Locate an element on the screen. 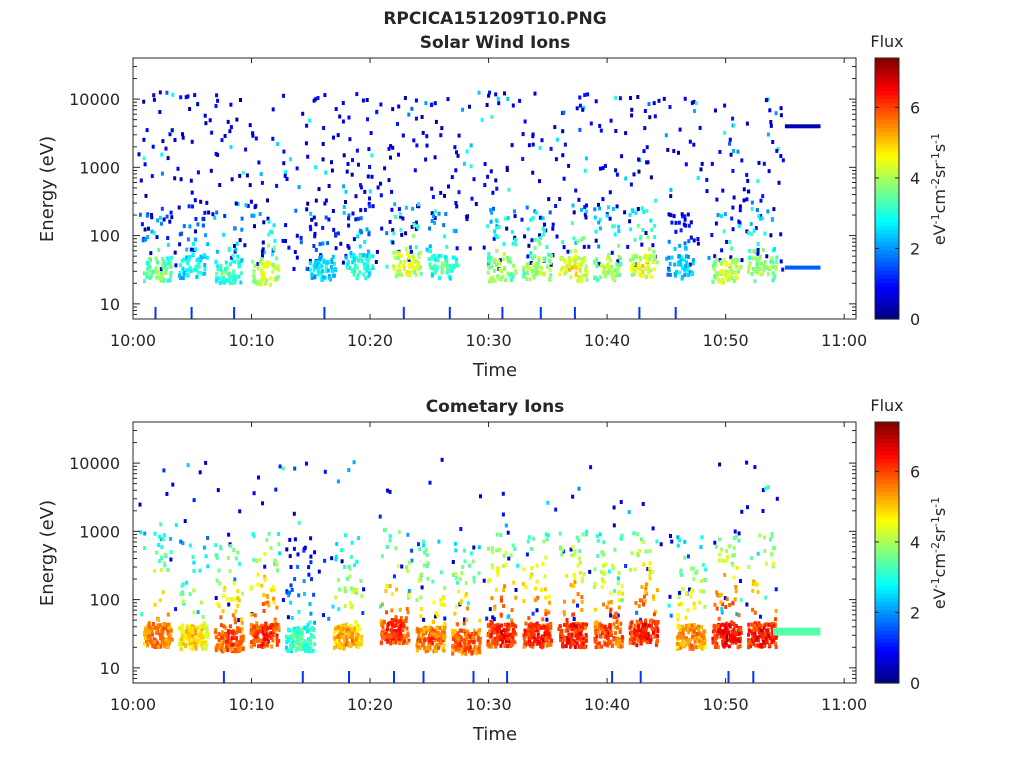 This screenshot has width=1024, height=768. trailing-band is located at coordinates (802, 126).